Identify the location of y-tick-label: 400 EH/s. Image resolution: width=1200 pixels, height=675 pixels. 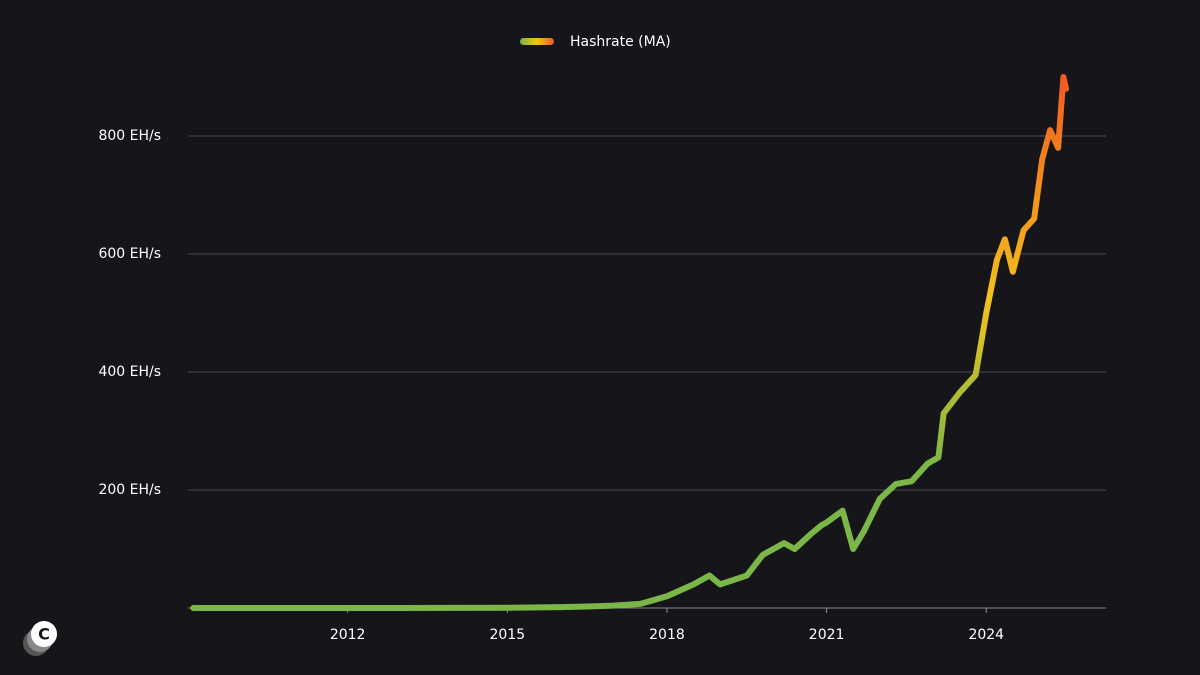
(129, 372).